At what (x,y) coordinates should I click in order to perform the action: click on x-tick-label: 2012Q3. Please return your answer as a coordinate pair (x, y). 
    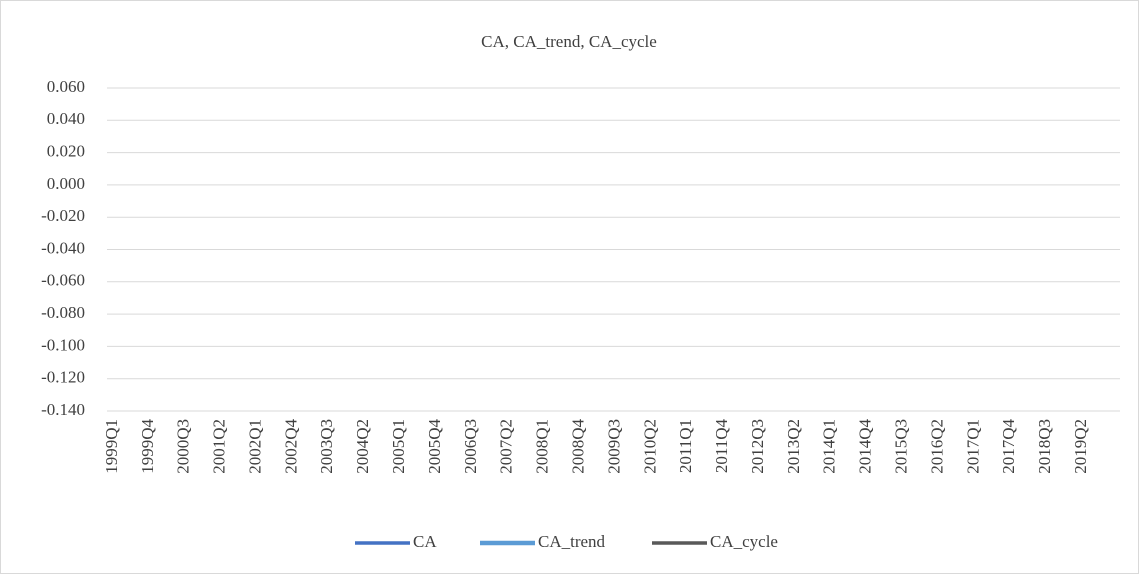
    Looking at the image, I should click on (757, 446).